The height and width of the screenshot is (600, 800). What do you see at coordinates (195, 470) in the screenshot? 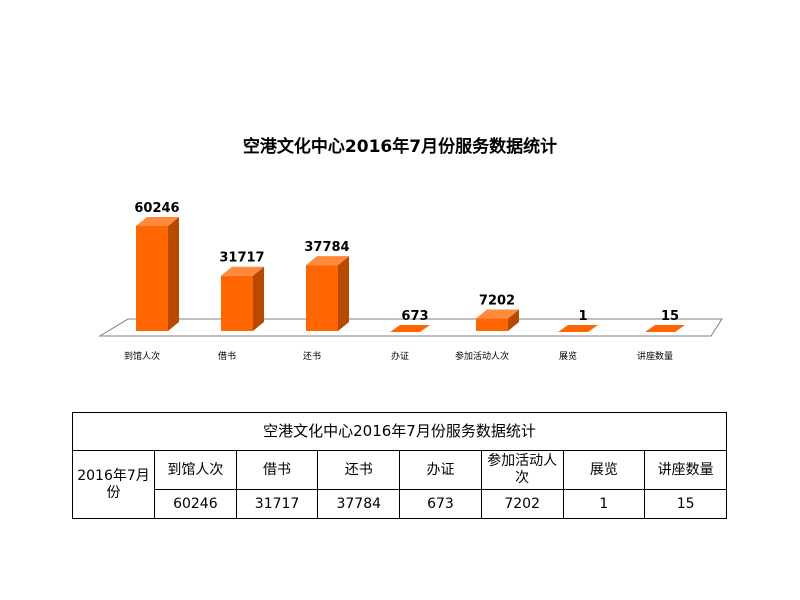
I see `table-header-cell: 到馆人次` at bounding box center [195, 470].